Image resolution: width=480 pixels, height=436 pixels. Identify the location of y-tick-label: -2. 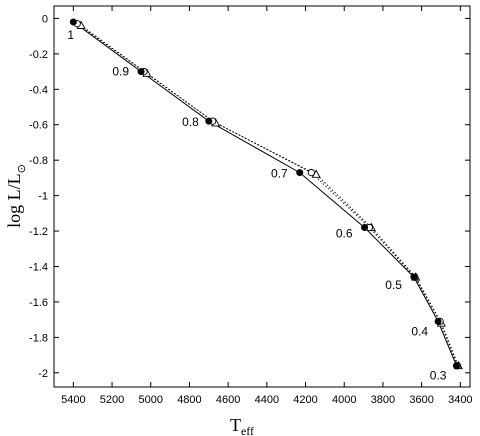
(43, 374).